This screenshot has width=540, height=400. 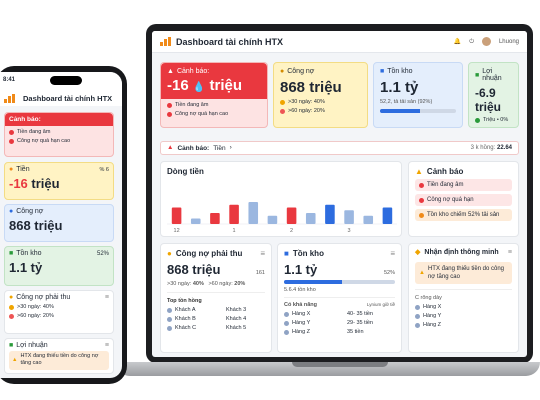 What do you see at coordinates (185, 310) in the screenshot?
I see `list-item-label: Khách A` at bounding box center [185, 310].